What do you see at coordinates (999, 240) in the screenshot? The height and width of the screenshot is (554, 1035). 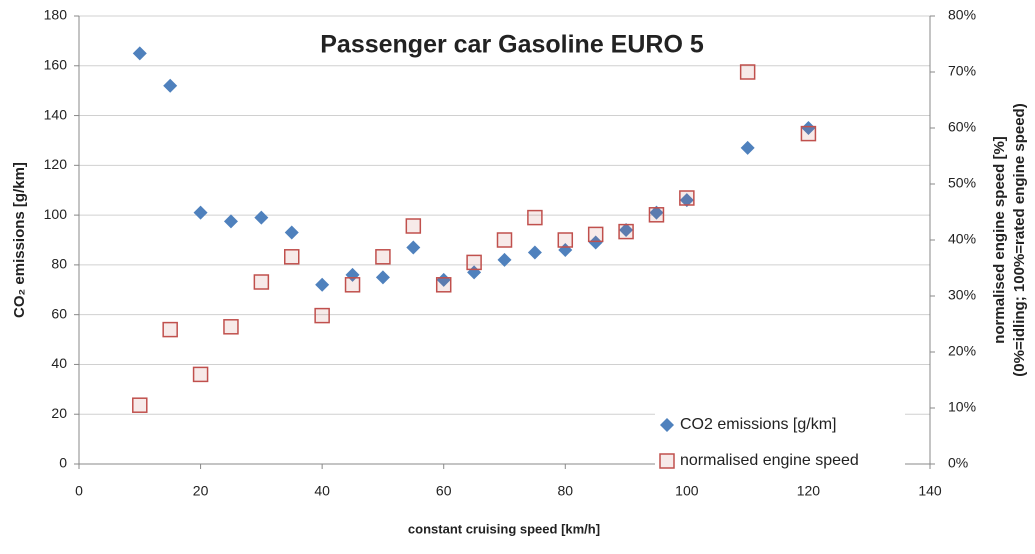 I see `y2-axis-title: normalised engine speed [%]` at bounding box center [999, 240].